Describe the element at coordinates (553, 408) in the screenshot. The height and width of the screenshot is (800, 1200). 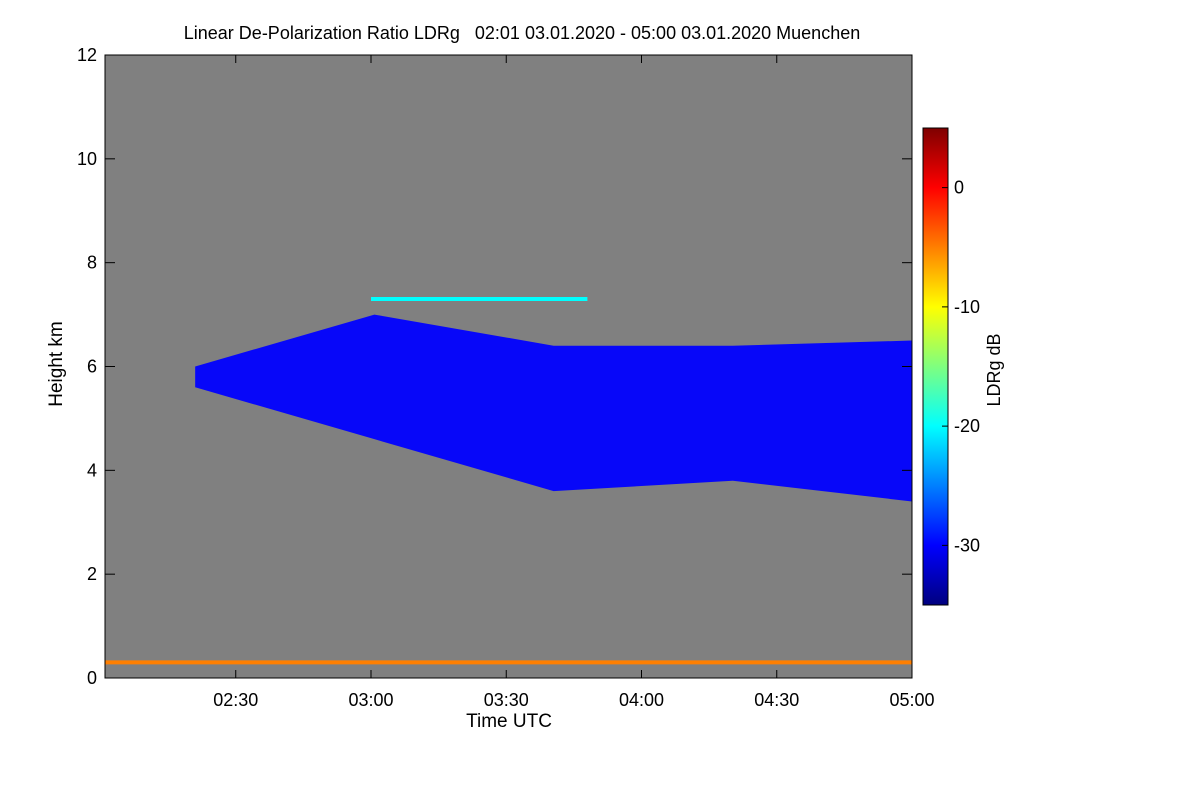
I see `feature-ice-cloud` at that location.